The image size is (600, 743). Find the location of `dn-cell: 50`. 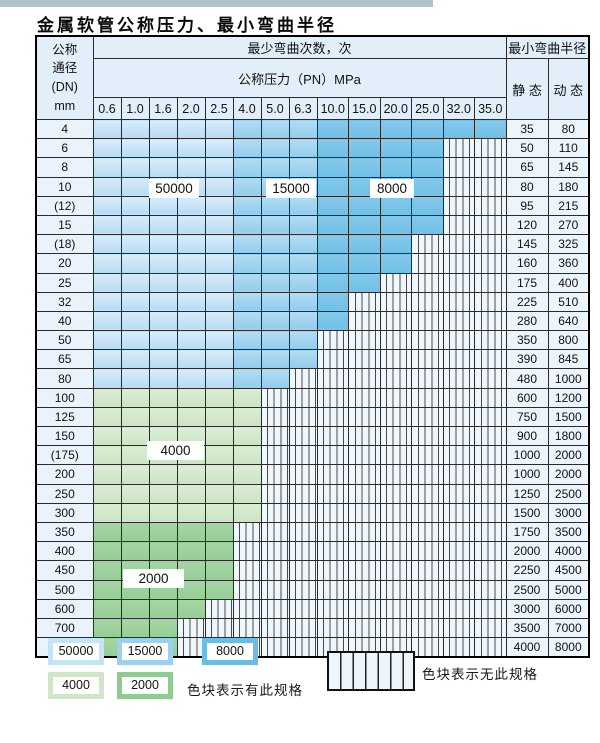

dn-cell: 50 is located at coordinates (64, 340).